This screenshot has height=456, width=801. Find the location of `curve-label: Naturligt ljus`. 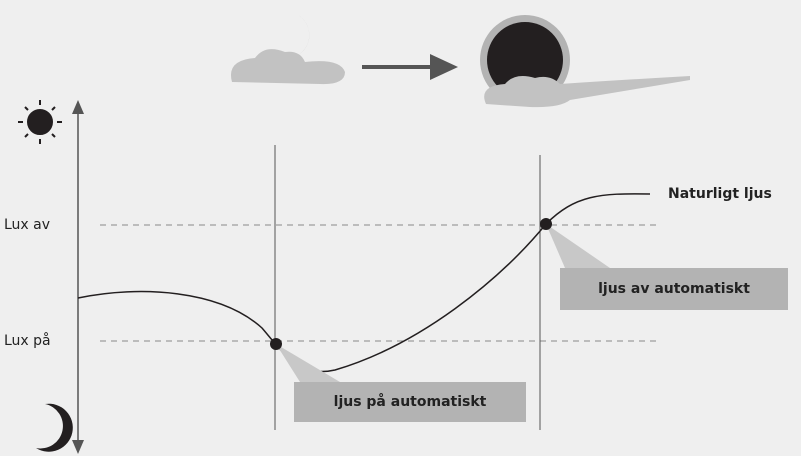

curve-label: Naturligt ljus is located at coordinates (720, 194).